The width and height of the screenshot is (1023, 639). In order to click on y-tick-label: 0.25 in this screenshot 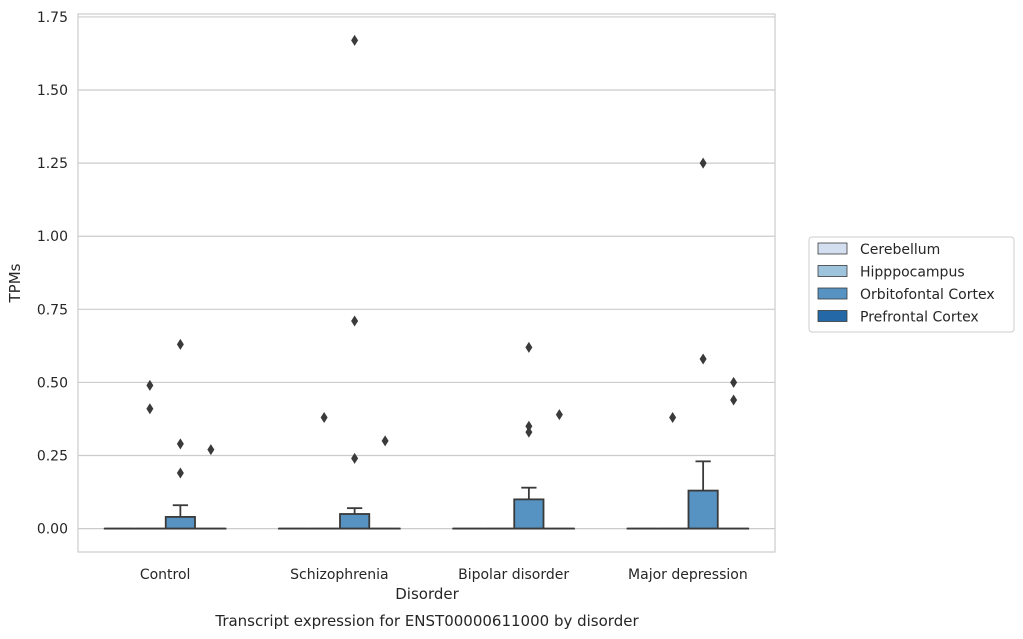, I will do `click(52, 457)`.